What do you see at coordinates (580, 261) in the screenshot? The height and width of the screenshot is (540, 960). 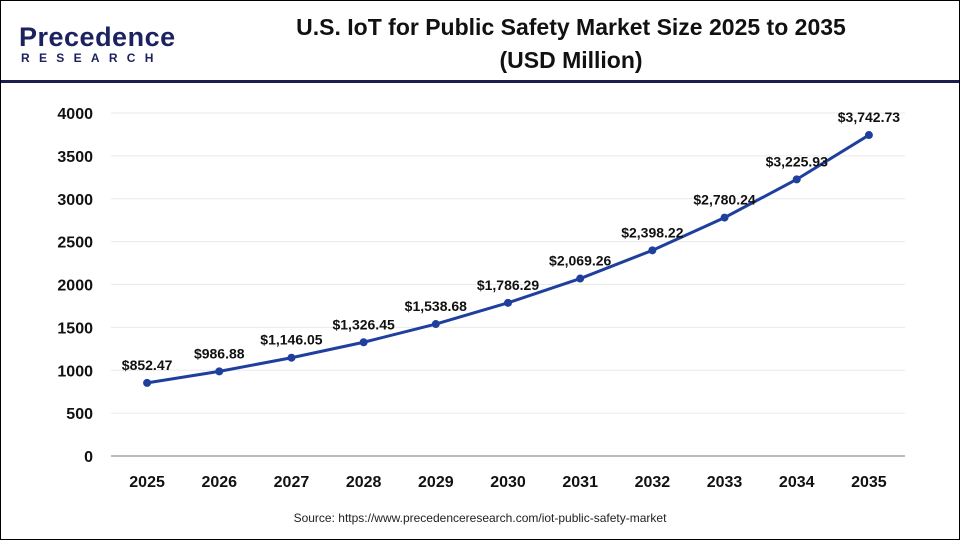 I see `data-label: $2,069.26` at bounding box center [580, 261].